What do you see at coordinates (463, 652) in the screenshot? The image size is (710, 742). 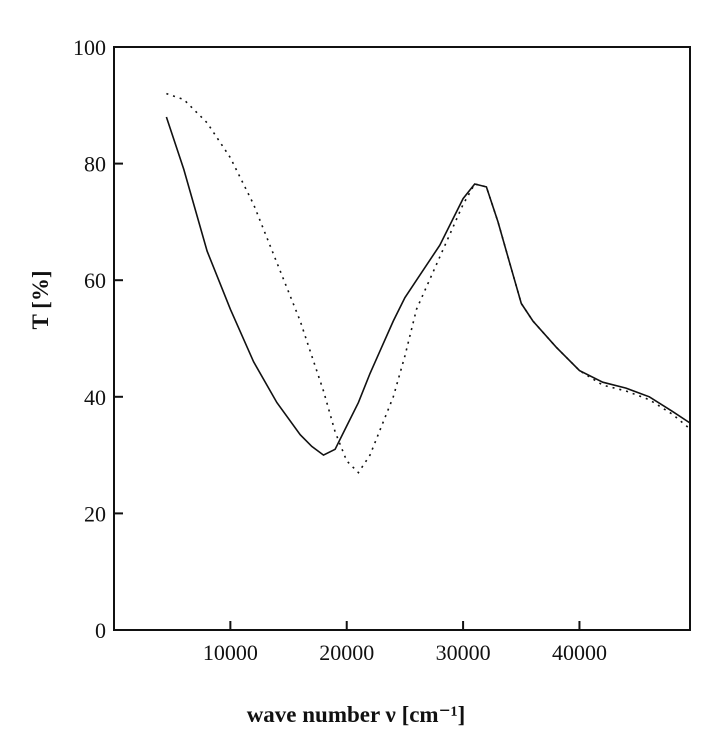 I see `x-tick-label: 30000` at bounding box center [463, 652].